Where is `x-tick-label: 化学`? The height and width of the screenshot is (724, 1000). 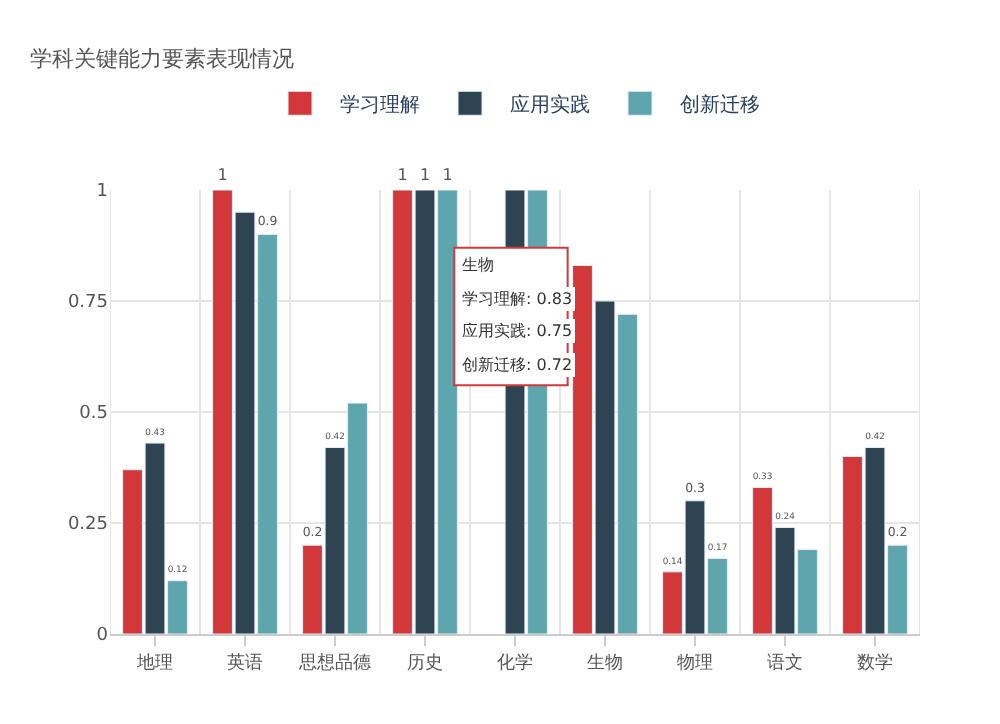
x-tick-label: 化学 is located at coordinates (515, 662).